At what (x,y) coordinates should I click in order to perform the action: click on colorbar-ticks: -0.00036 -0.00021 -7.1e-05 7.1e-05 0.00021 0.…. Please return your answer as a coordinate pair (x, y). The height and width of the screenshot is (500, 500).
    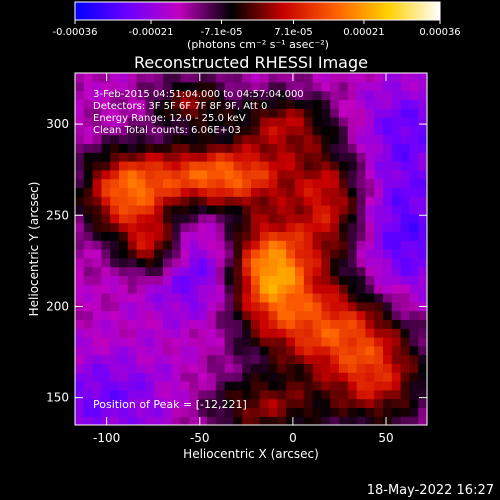
    Looking at the image, I should click on (257, 29).